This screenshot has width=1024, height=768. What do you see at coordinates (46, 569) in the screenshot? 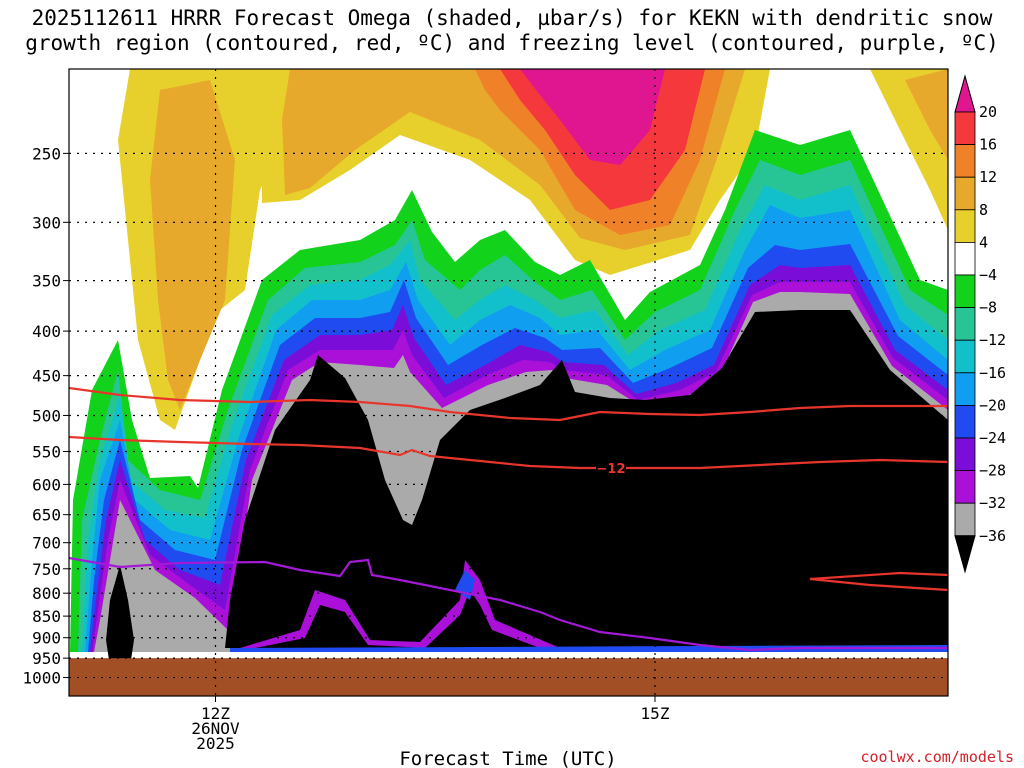
I see `y-tick-label: 750` at bounding box center [46, 569].